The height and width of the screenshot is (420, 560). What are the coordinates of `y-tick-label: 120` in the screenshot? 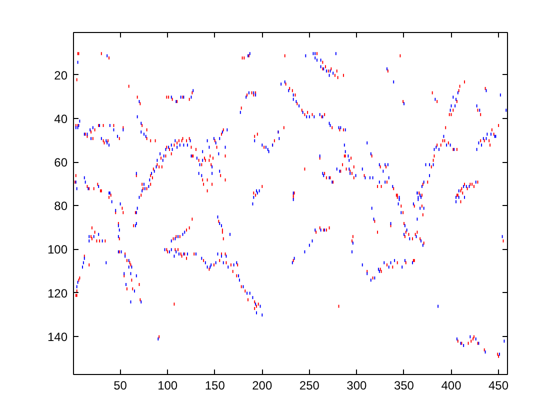 It's located at (57, 293).